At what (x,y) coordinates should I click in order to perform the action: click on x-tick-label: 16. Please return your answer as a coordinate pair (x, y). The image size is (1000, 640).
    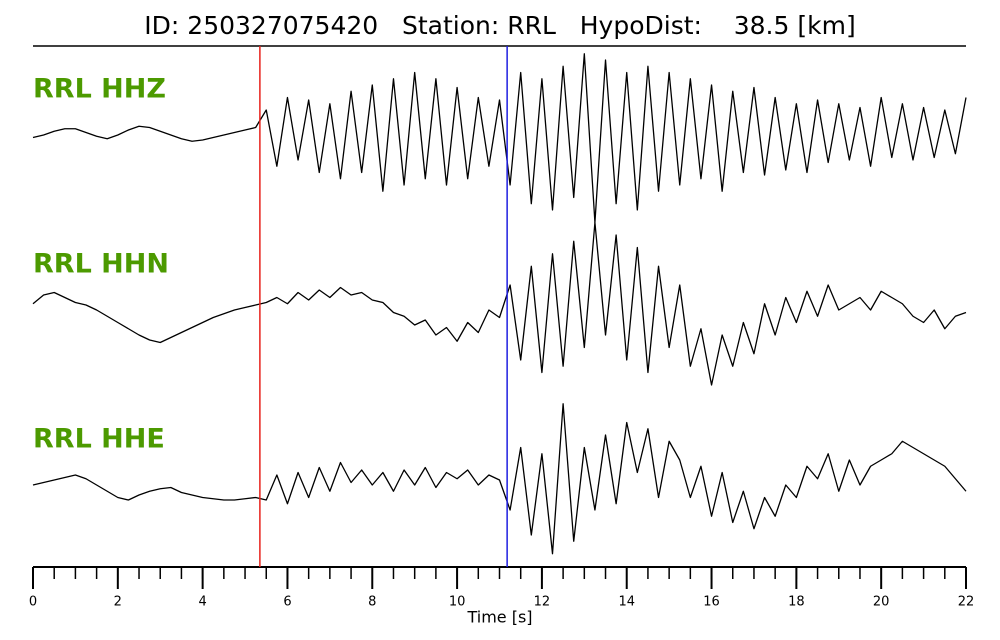
    Looking at the image, I should click on (711, 602).